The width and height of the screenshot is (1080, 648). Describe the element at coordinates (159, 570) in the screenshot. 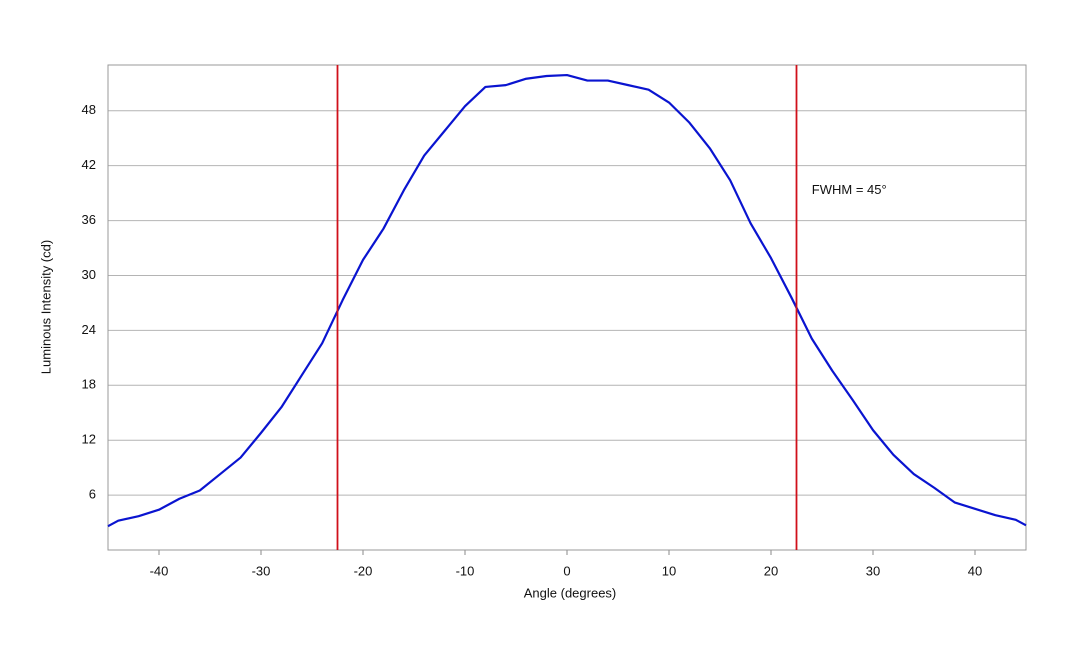

I see `x-tick-label: -40` at that location.